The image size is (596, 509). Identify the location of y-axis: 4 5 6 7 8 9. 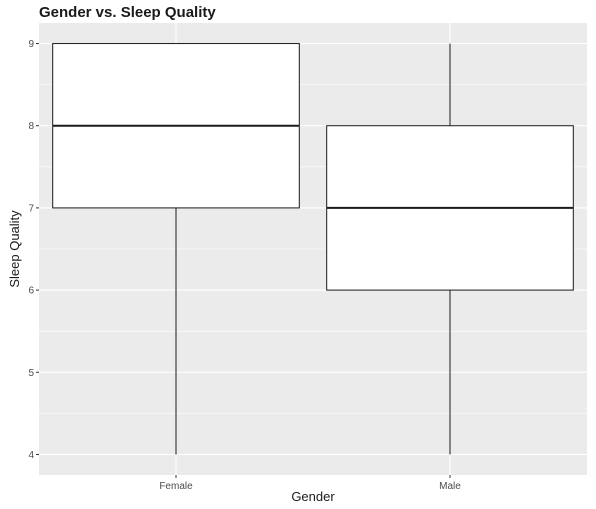
(33, 250).